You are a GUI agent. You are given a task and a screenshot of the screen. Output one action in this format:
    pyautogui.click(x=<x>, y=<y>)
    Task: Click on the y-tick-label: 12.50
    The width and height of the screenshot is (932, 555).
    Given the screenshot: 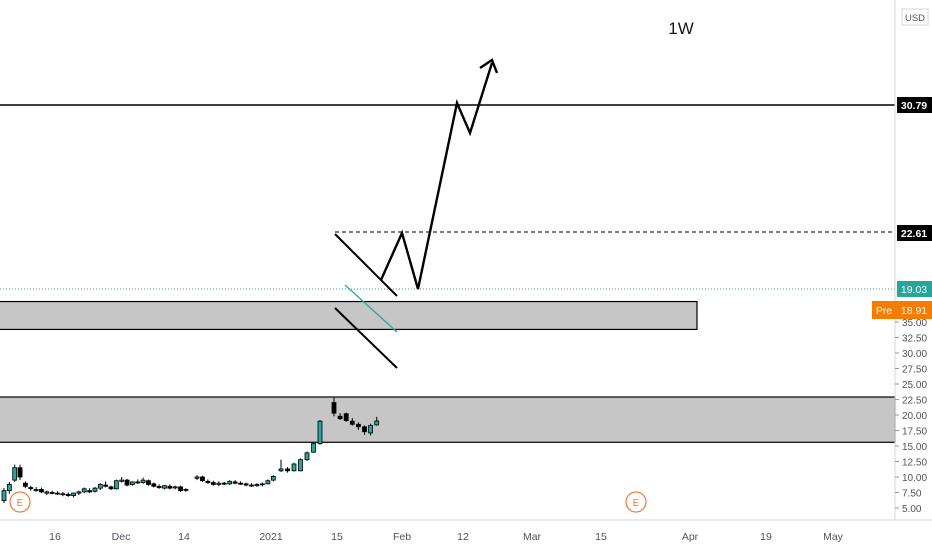 What is the action you would take?
    pyautogui.click(x=914, y=463)
    